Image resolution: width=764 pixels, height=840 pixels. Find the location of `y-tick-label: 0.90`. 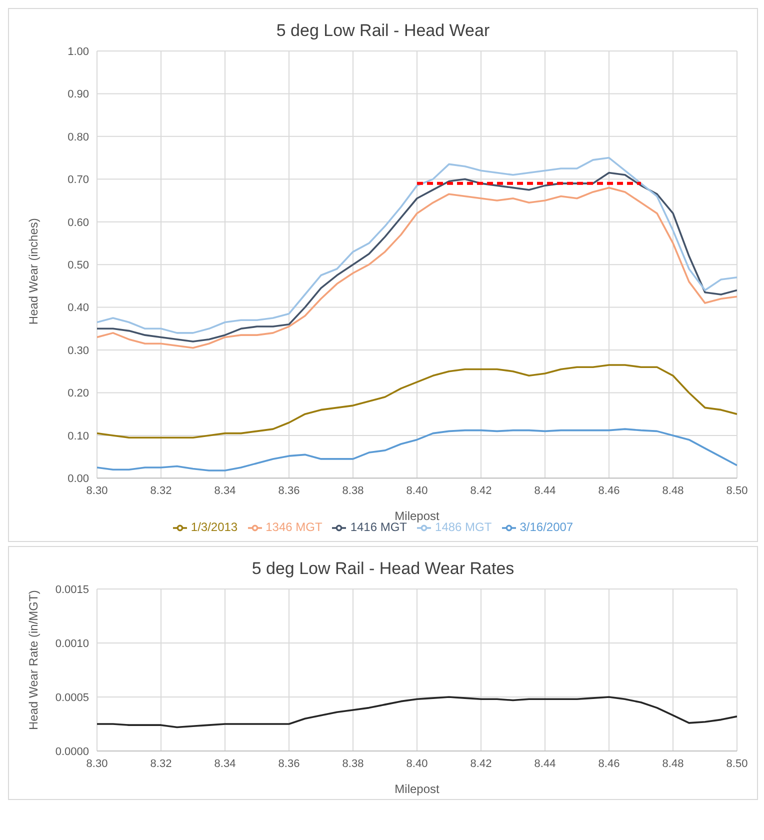

y-tick-label: 0.90 is located at coordinates (78, 94).